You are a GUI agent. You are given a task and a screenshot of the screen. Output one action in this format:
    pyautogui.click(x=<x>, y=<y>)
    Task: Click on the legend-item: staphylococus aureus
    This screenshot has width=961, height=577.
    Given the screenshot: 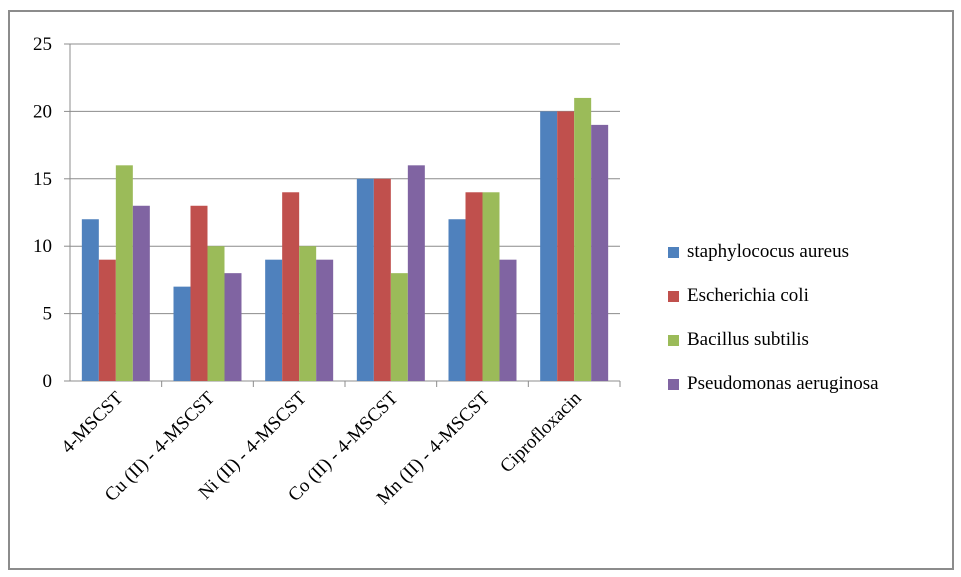 What is the action you would take?
    pyautogui.click(x=773, y=252)
    